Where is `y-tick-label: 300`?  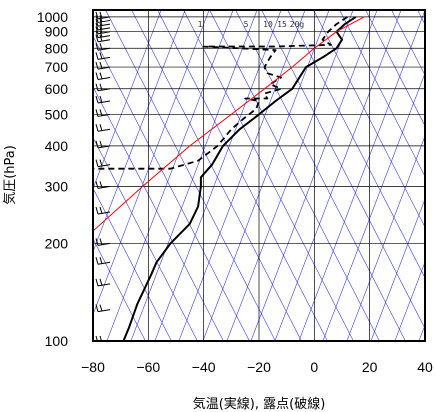
y-tick-label: 300 is located at coordinates (57, 186).